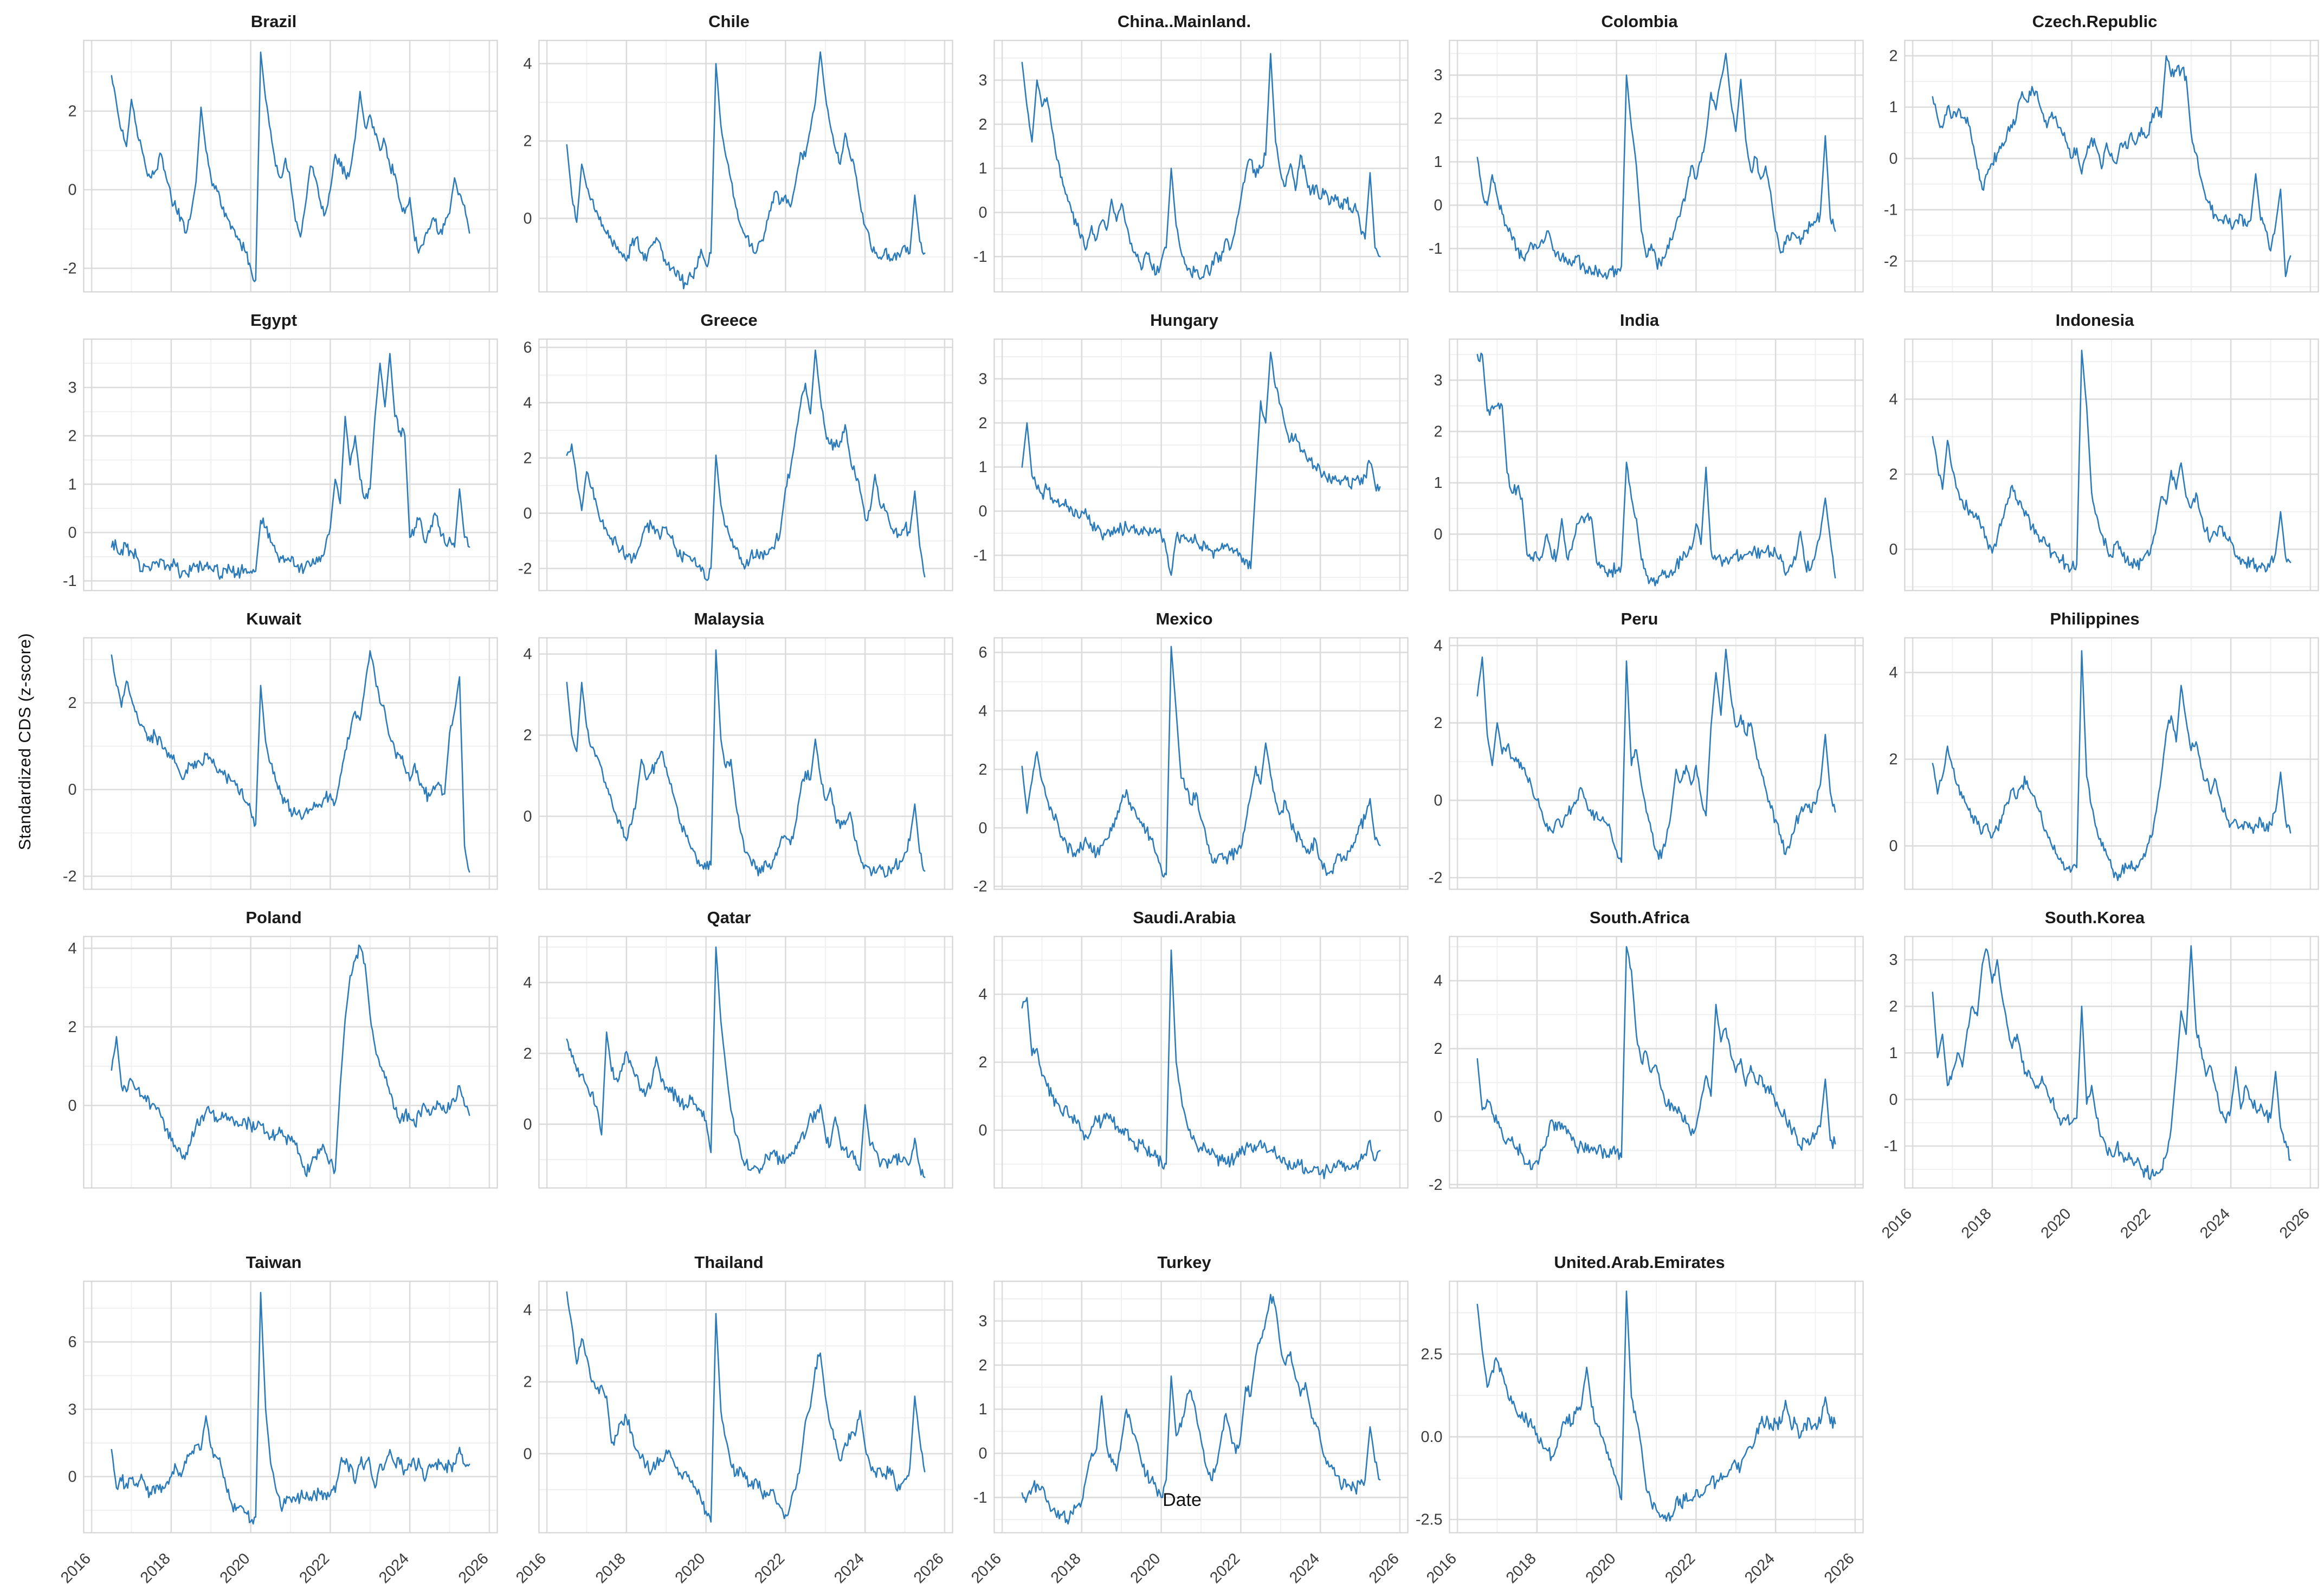 This screenshot has height=1584, width=2324. I want to click on panel-plot-Egypt: -1 0 1 2 3, so click(280, 465).